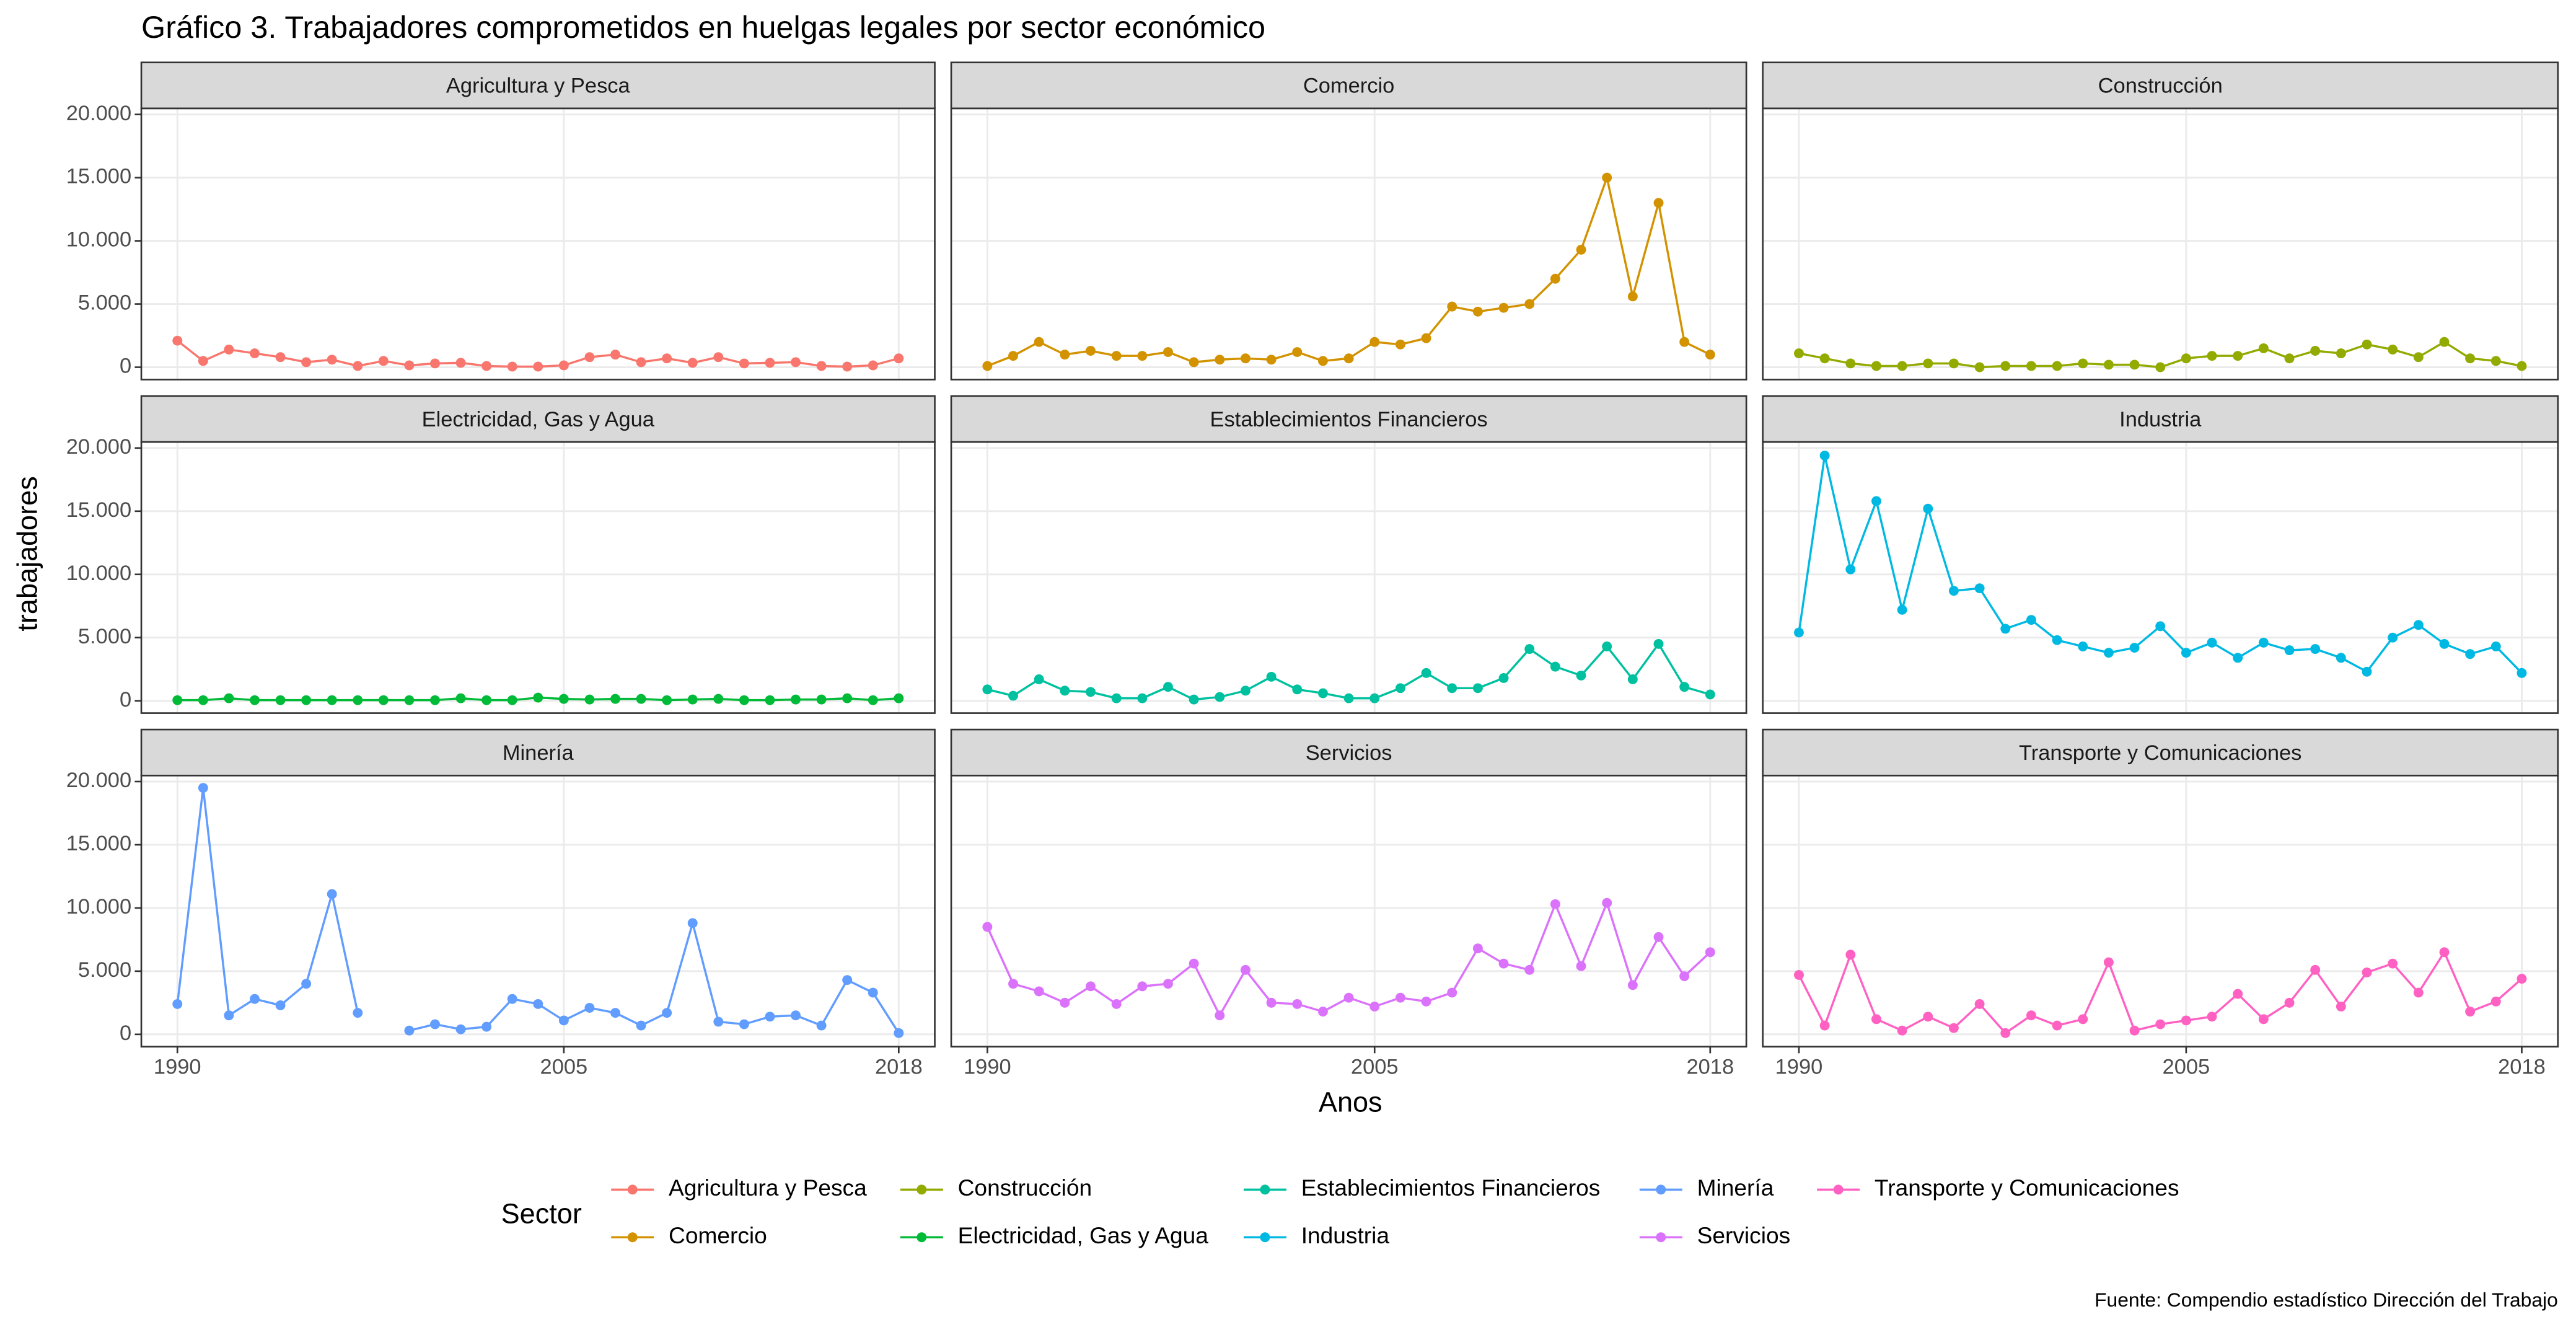  What do you see at coordinates (1736, 1188) in the screenshot?
I see `legend-label: Minería` at bounding box center [1736, 1188].